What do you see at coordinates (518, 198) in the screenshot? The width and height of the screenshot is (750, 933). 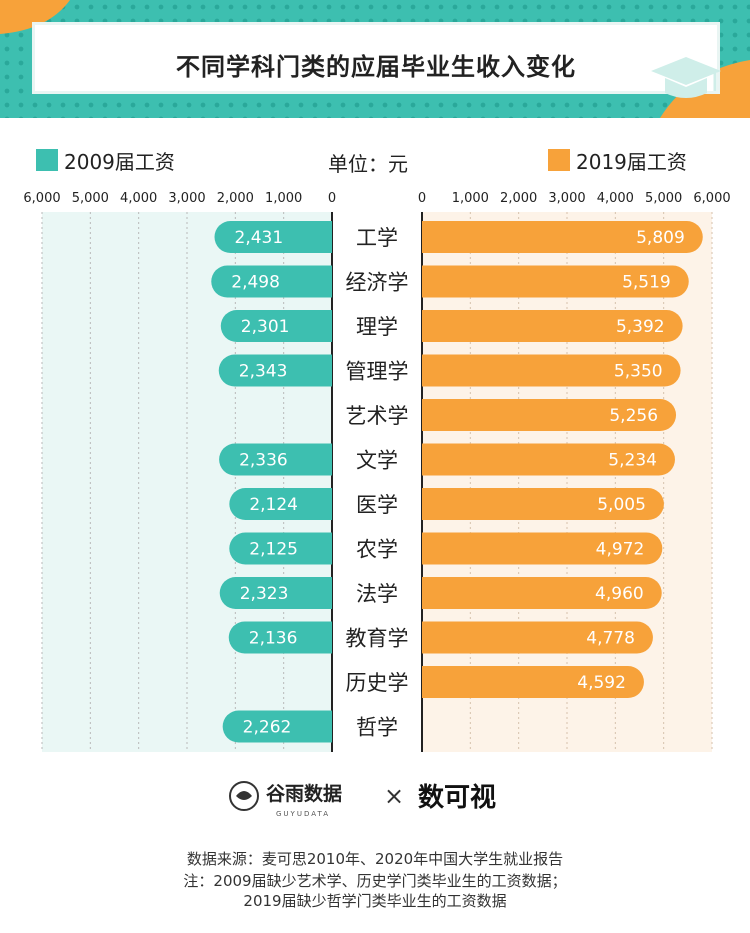 I see `right-tick-label: 2,000` at bounding box center [518, 198].